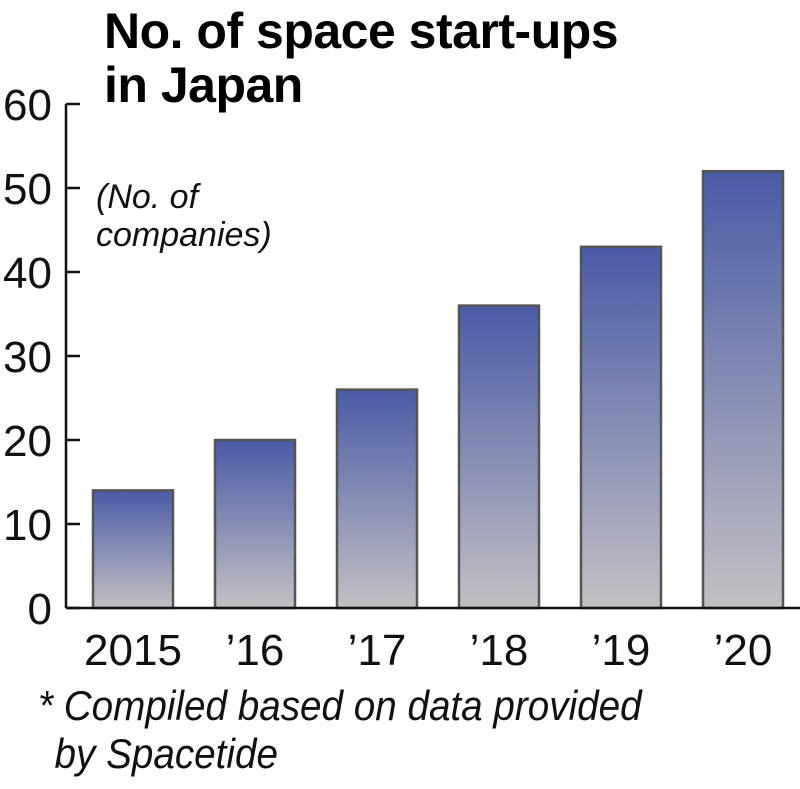 The height and width of the screenshot is (789, 800). What do you see at coordinates (27, 357) in the screenshot?
I see `y-tick-label: 30` at bounding box center [27, 357].